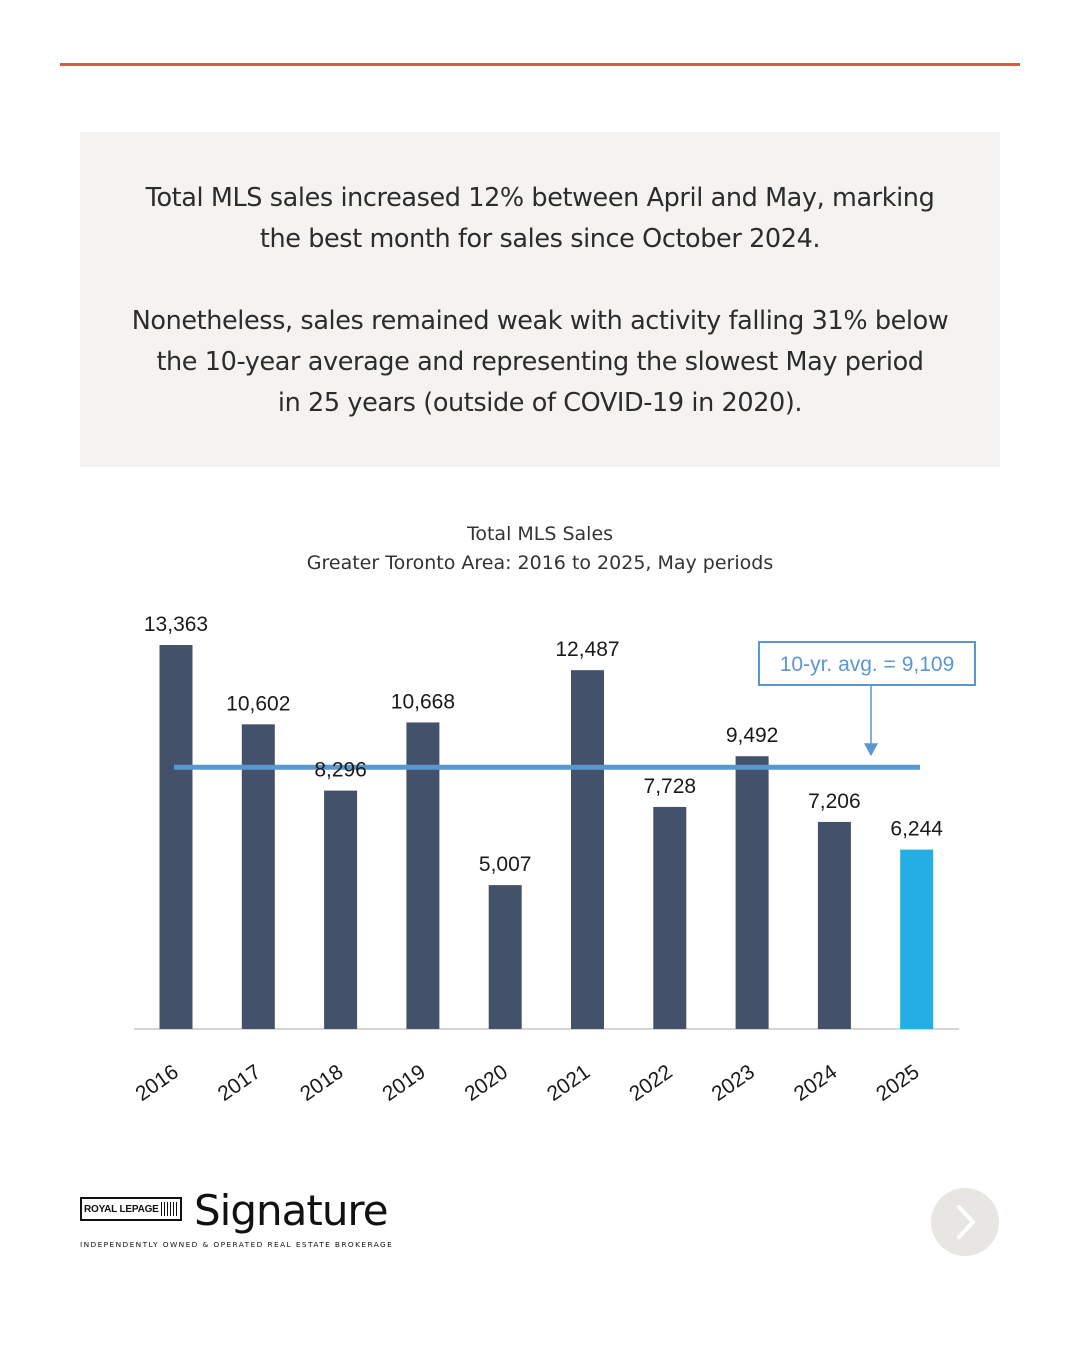 The image size is (1080, 1350). I want to click on bar-2020, so click(505, 957).